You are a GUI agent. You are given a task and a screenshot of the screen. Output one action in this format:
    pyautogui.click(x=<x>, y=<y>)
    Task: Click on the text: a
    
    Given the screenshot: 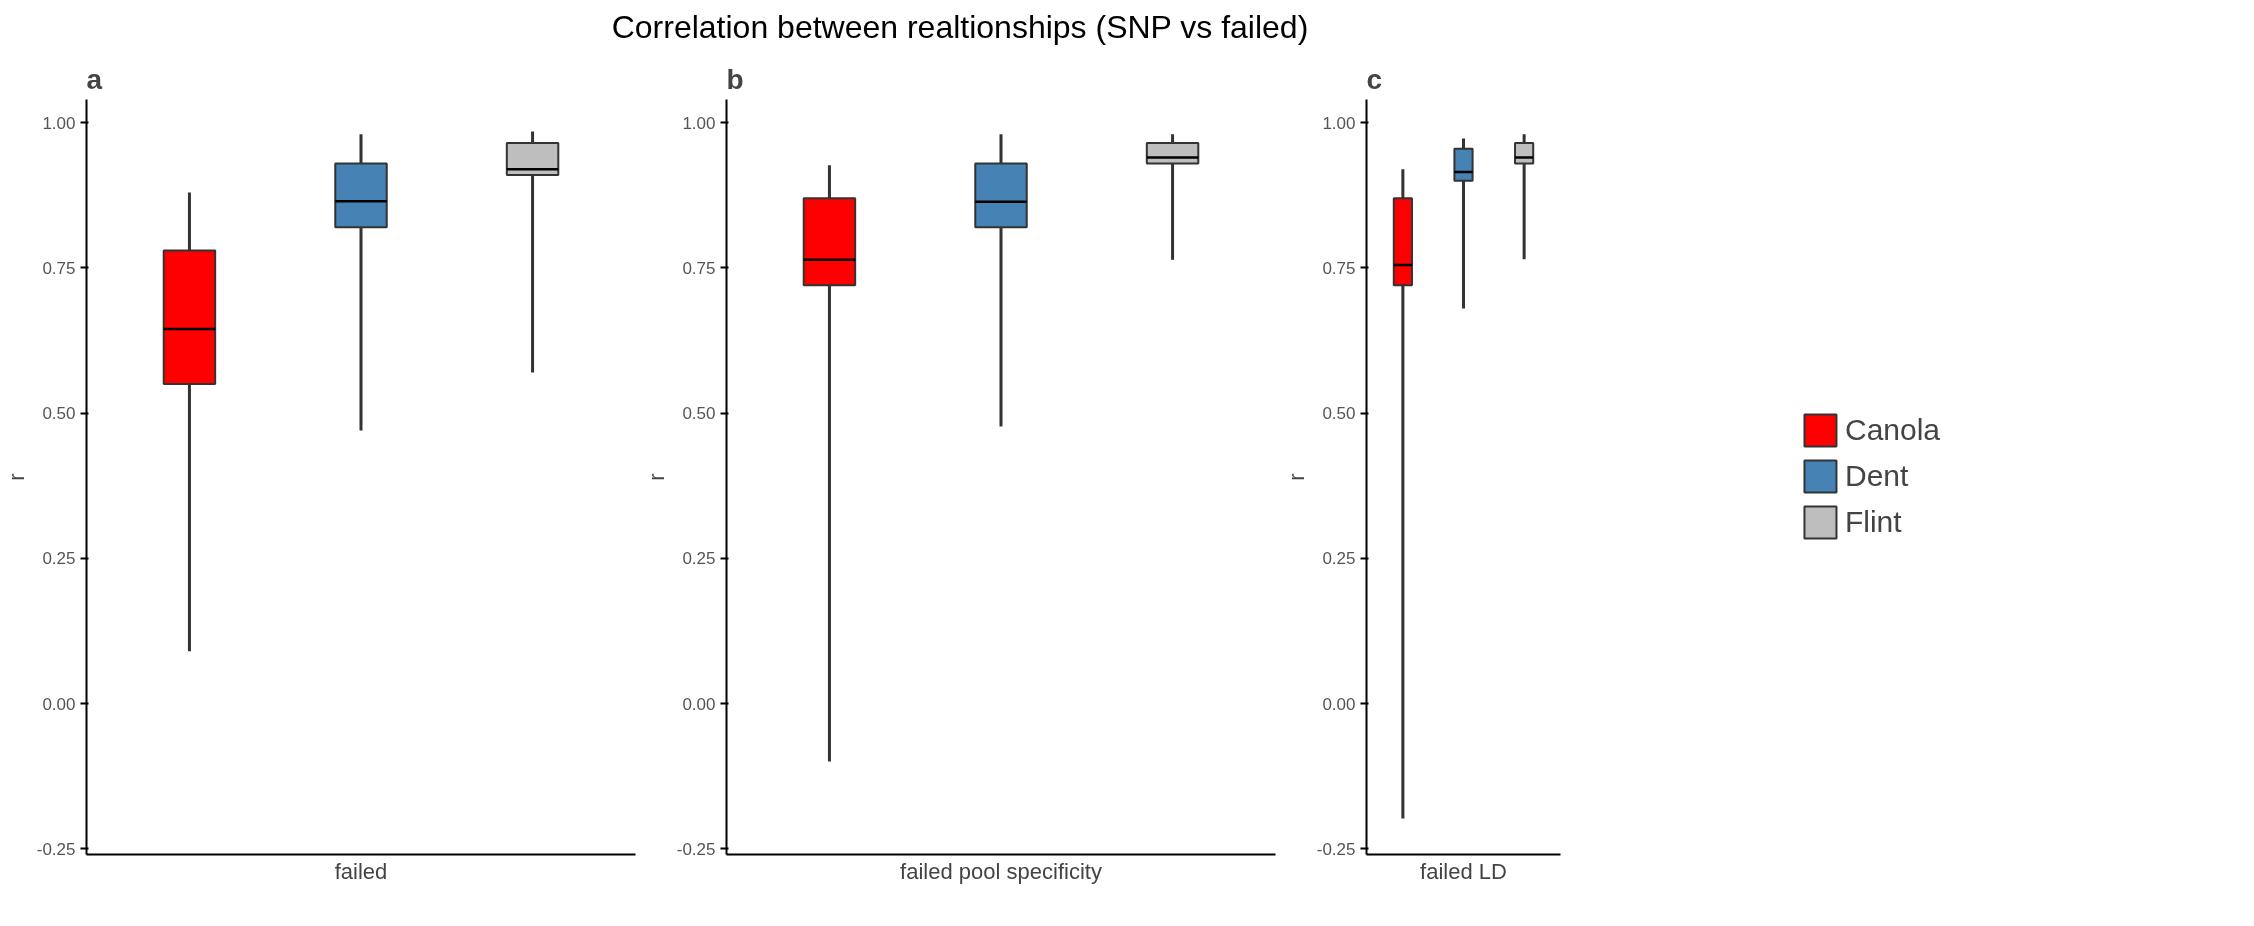 What is the action you would take?
    pyautogui.click(x=94, y=79)
    